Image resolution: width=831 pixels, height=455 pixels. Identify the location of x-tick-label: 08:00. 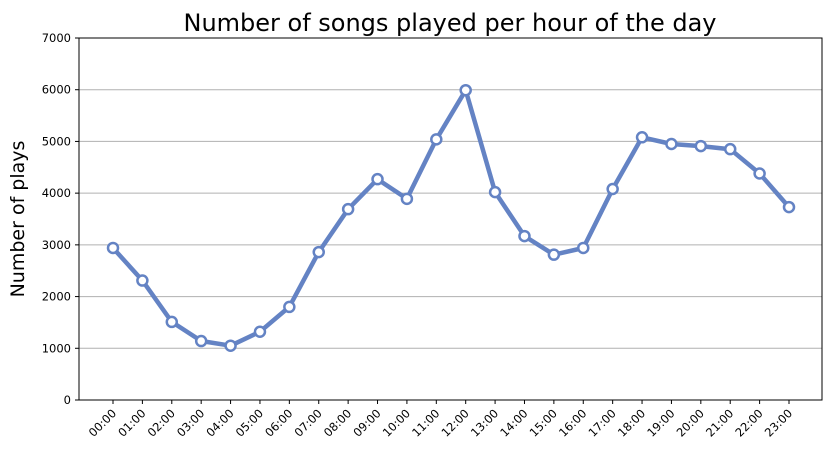
(337, 422).